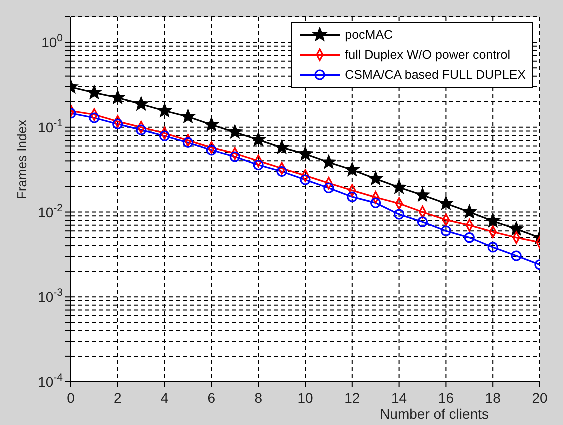  Describe the element at coordinates (493, 398) in the screenshot. I see `x-tick-label: 18` at that location.